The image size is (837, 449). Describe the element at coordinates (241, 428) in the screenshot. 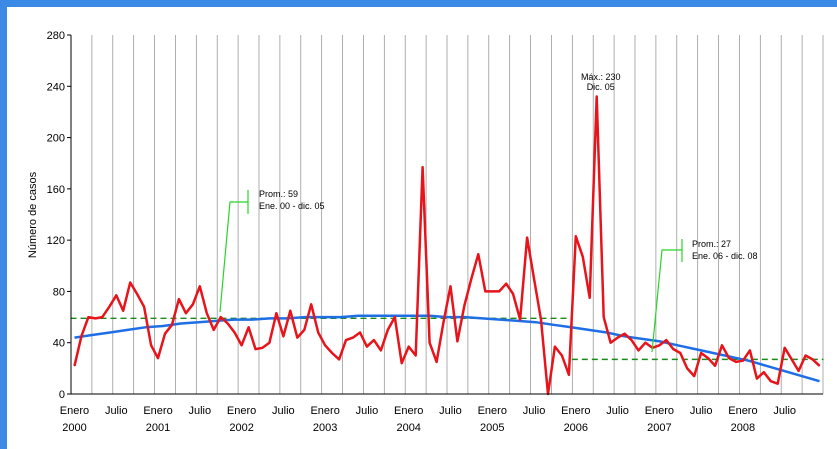

I see `x-year-label: 2002` at that location.